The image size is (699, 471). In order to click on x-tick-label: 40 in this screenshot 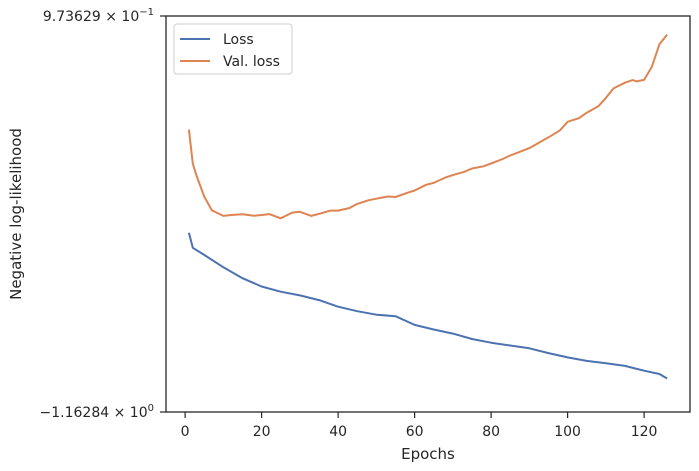, I will do `click(338, 432)`.